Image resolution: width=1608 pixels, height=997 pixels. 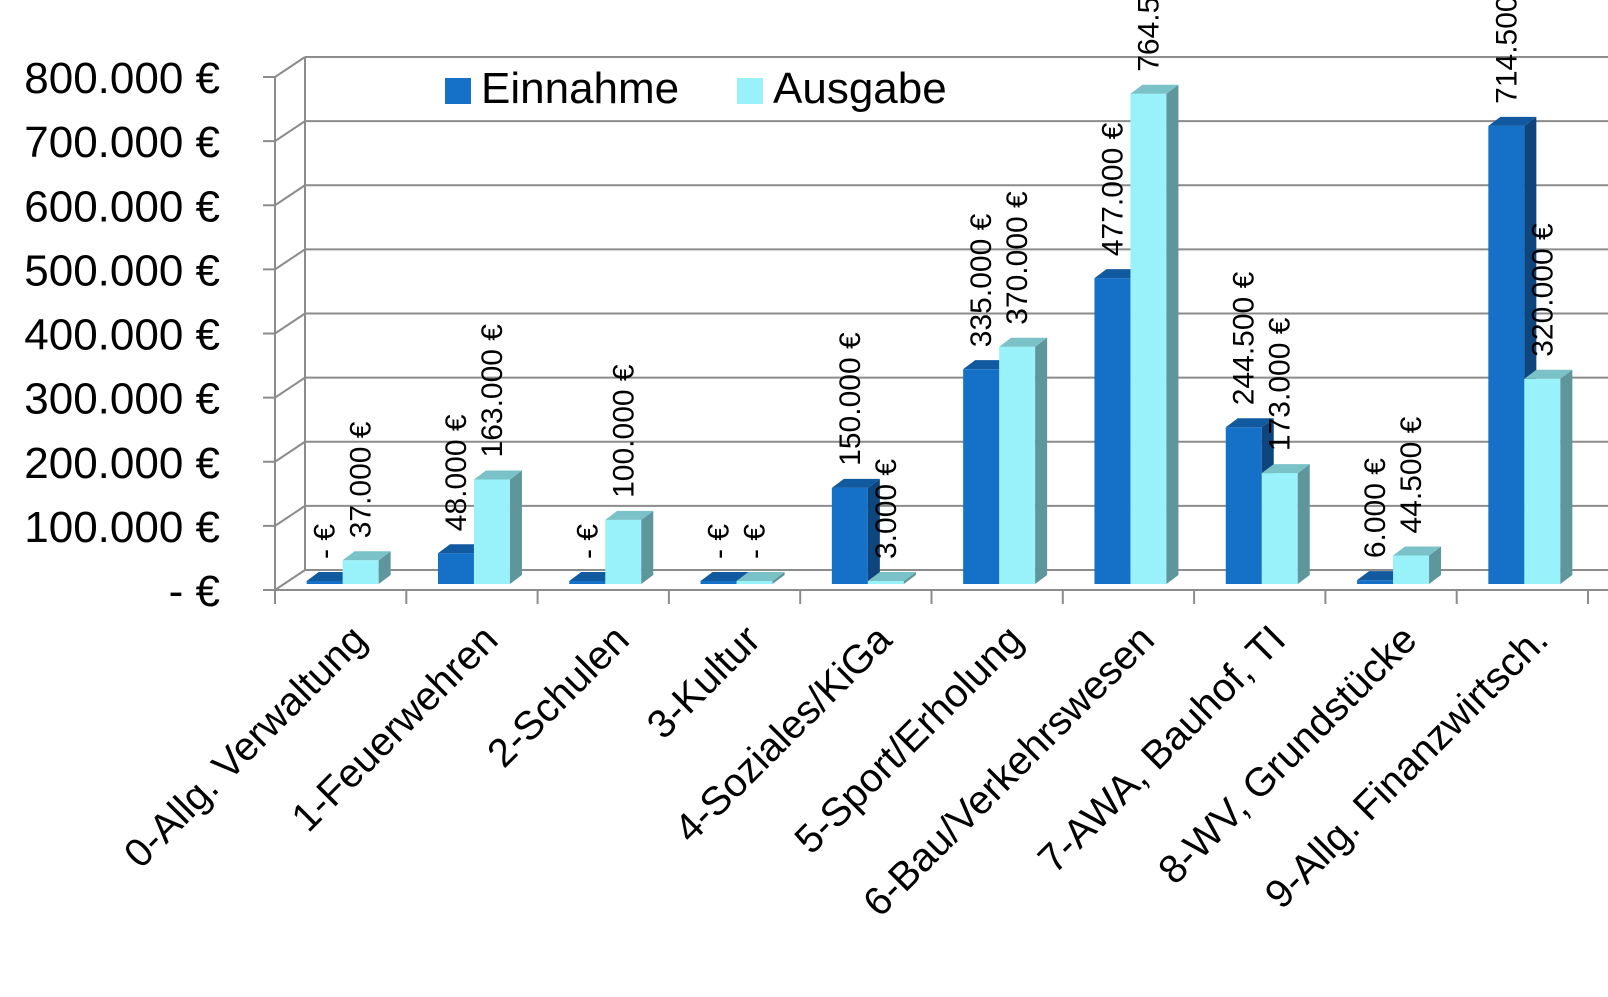 I want to click on x-tick-label: 4-Soziales/KiGa, so click(x=783, y=734).